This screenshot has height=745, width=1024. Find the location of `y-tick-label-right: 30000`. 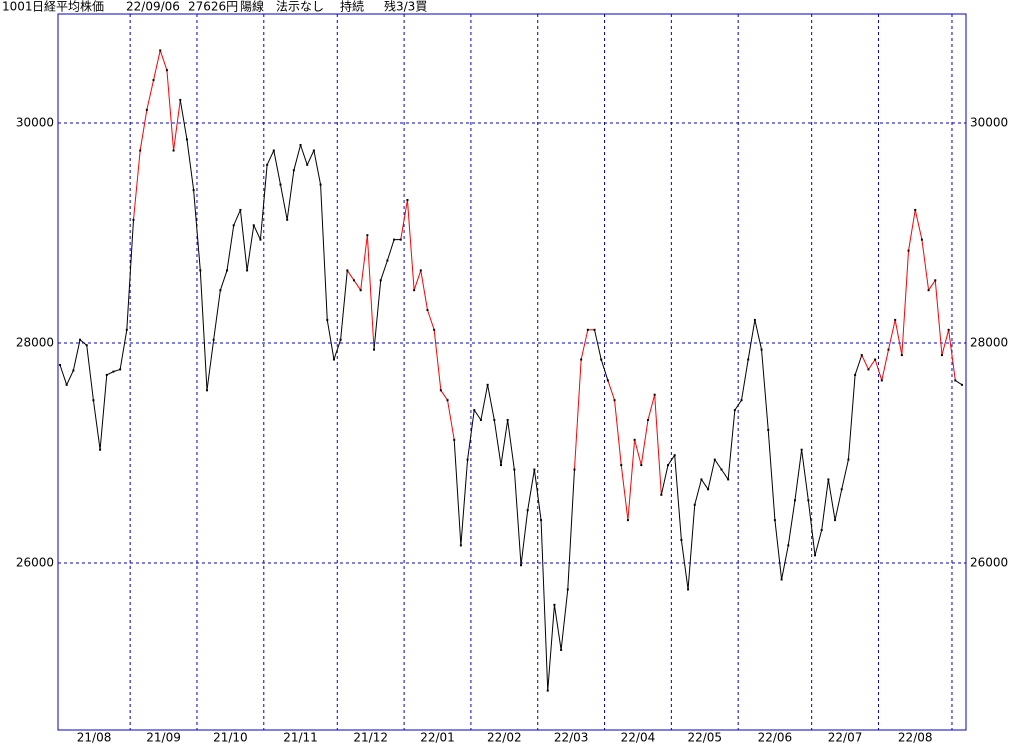

y-tick-label-right: 30000 is located at coordinates (989, 123).